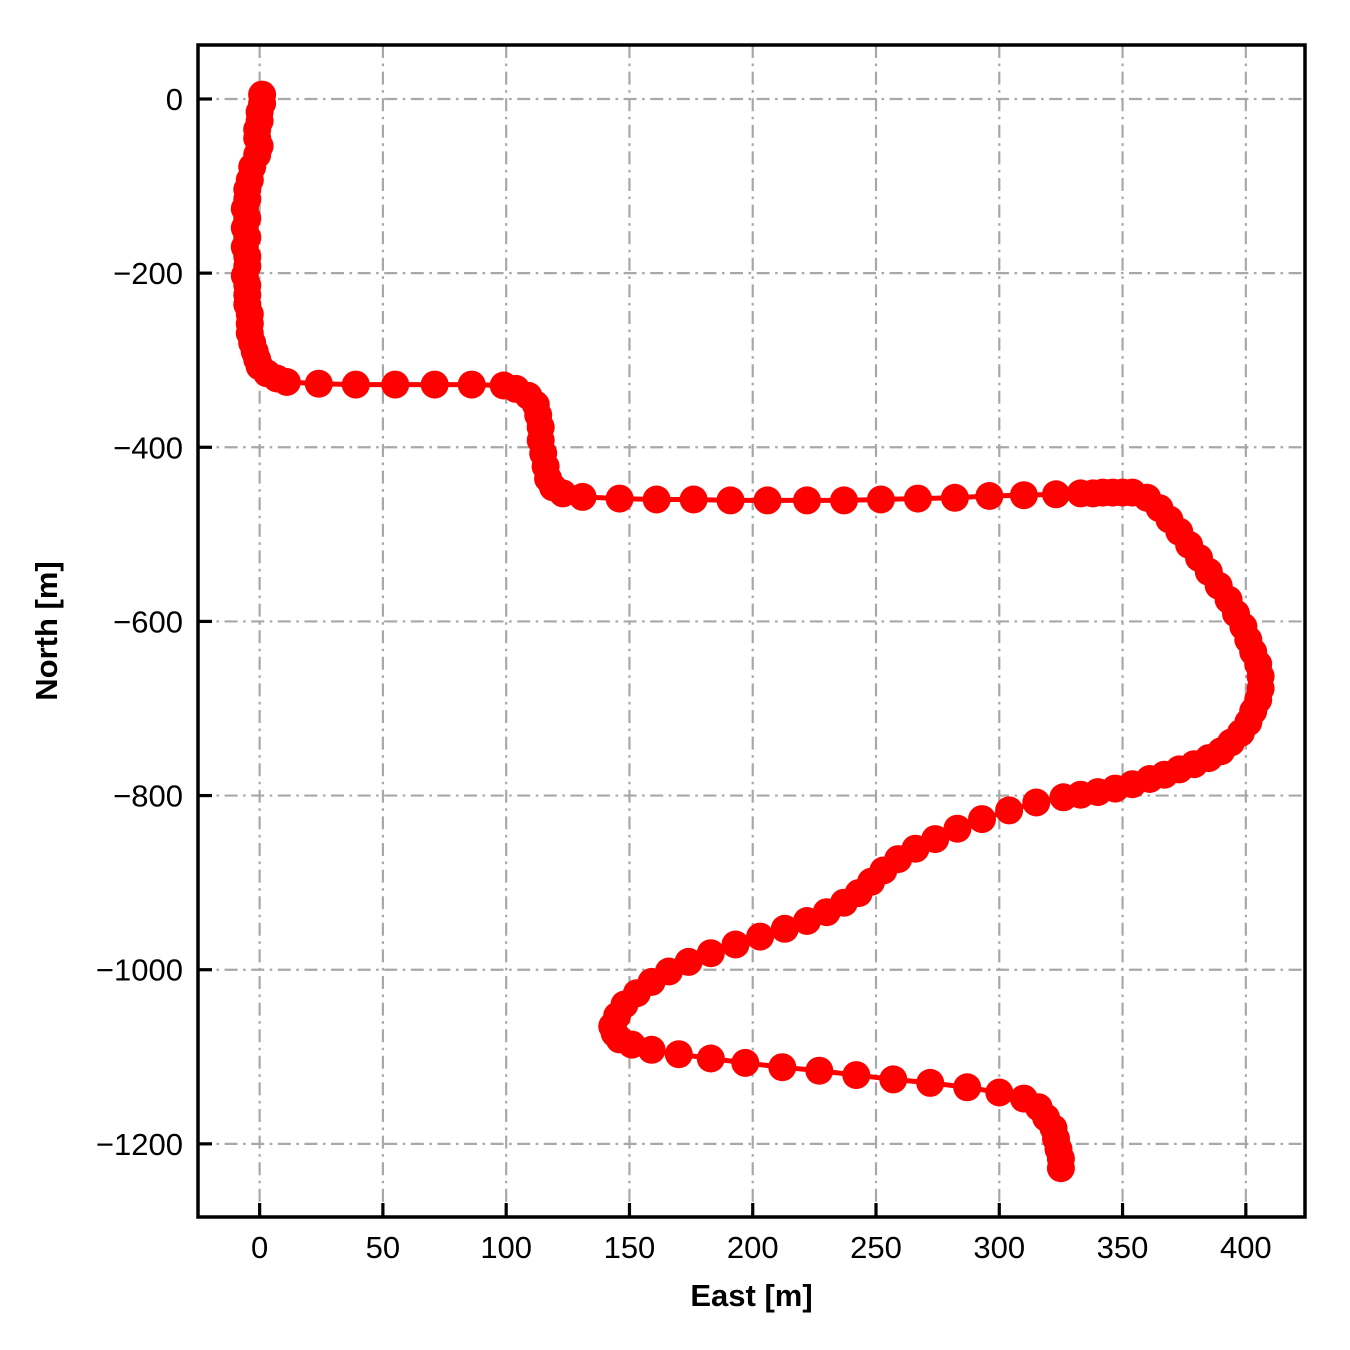  I want to click on y-tick-label: −200, so click(148, 273).